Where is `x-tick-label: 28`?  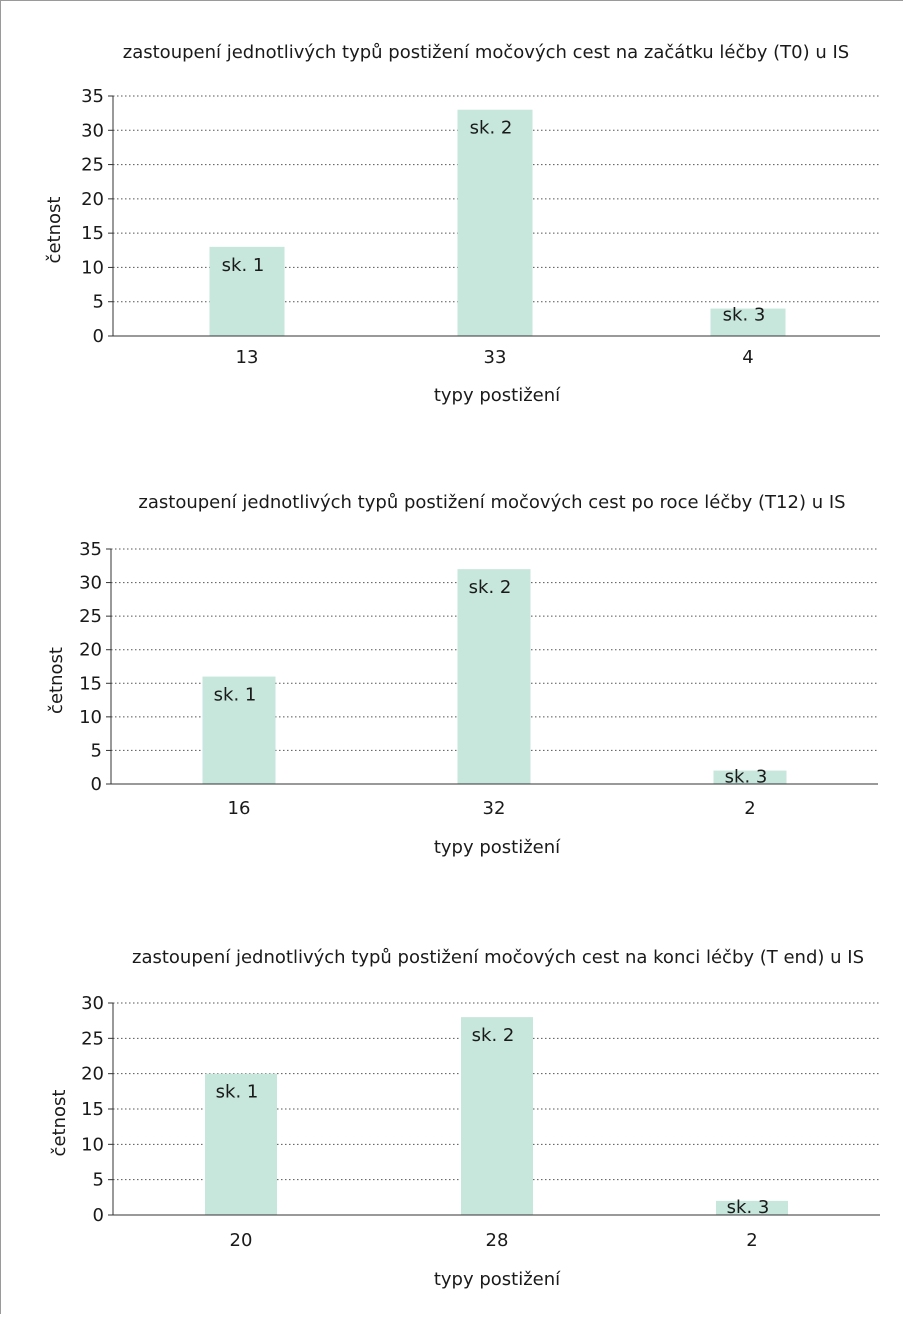
x-tick-label: 28 is located at coordinates (497, 1240).